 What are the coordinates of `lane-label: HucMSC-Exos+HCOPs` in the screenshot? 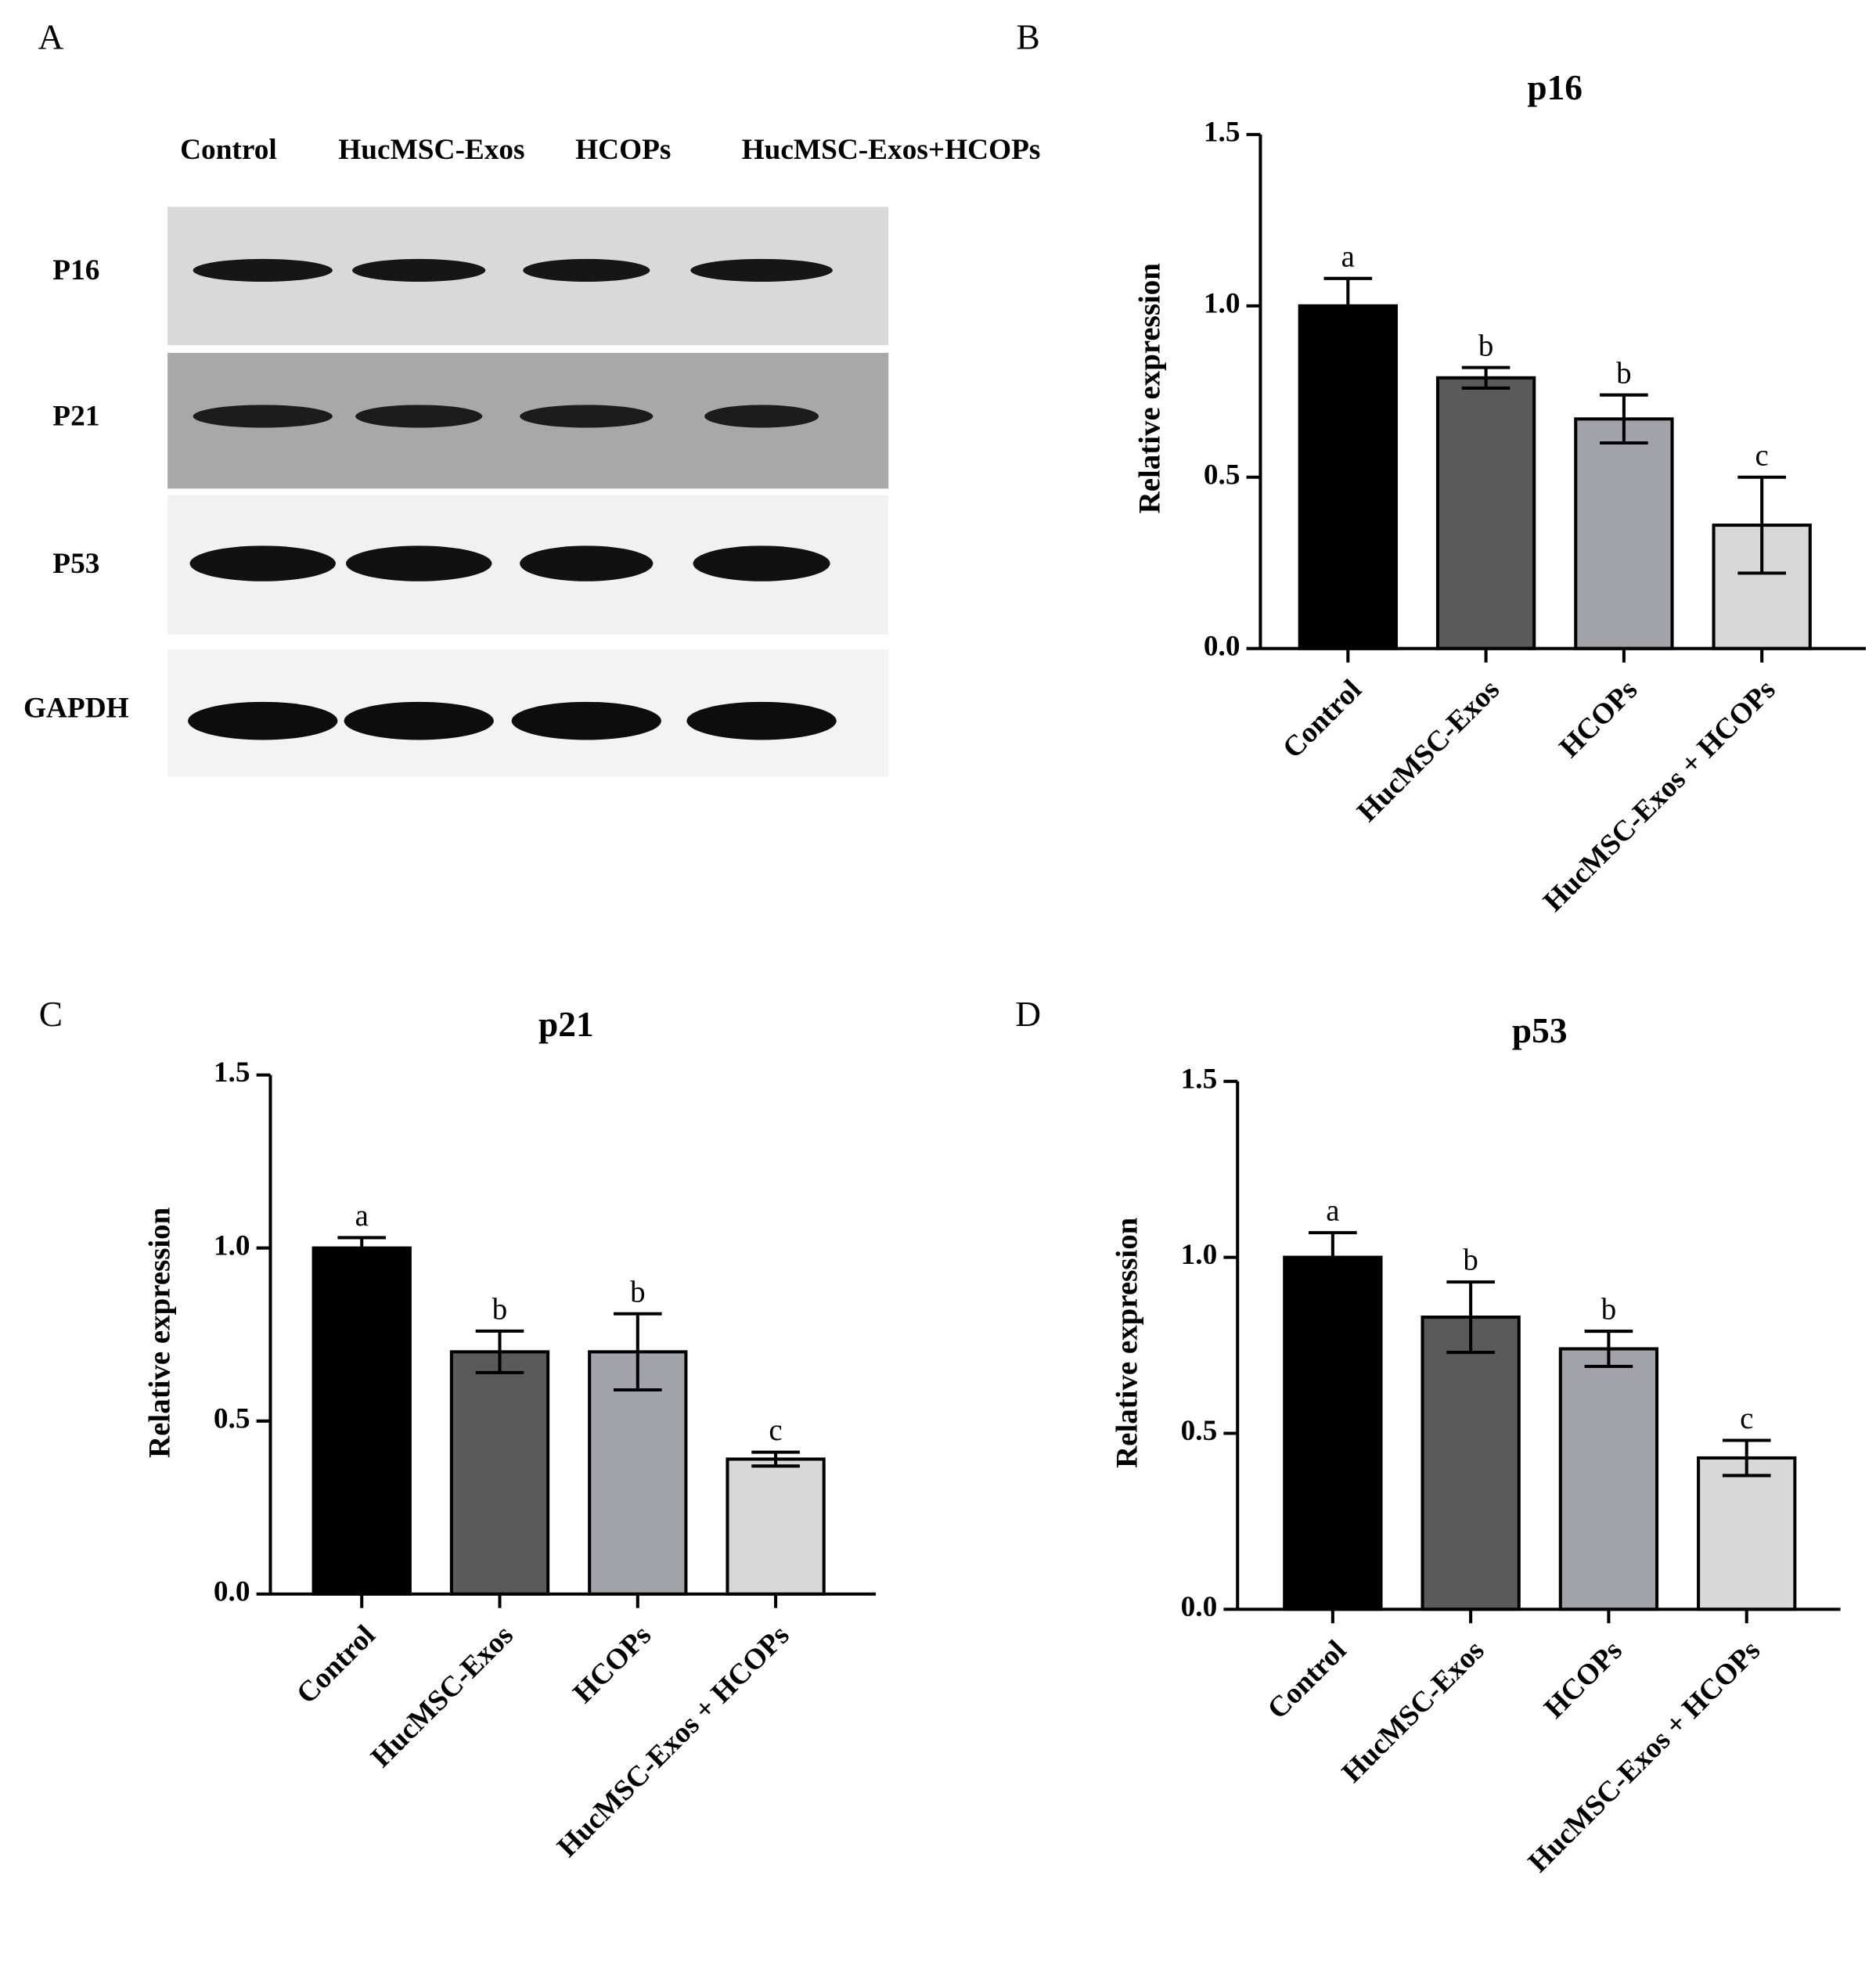 It's located at (891, 150).